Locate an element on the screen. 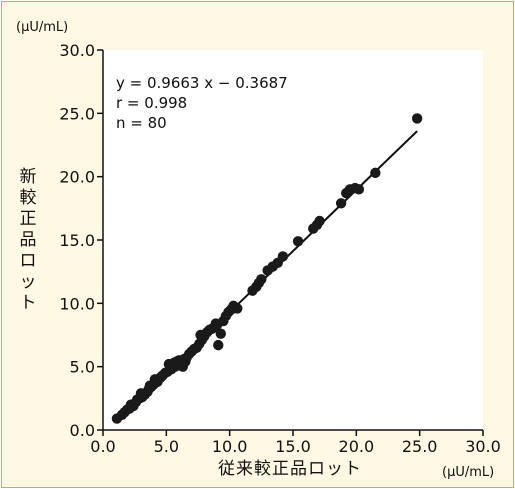  x-tick-label: 20.0 is located at coordinates (357, 446).